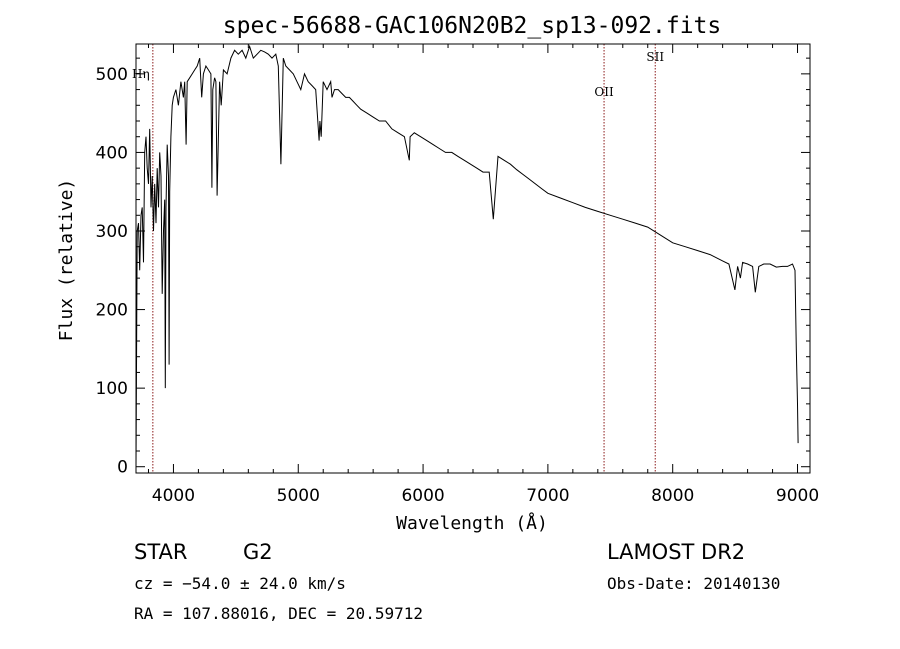  I want to click on spectral-line-label-2: SII, so click(655, 57).